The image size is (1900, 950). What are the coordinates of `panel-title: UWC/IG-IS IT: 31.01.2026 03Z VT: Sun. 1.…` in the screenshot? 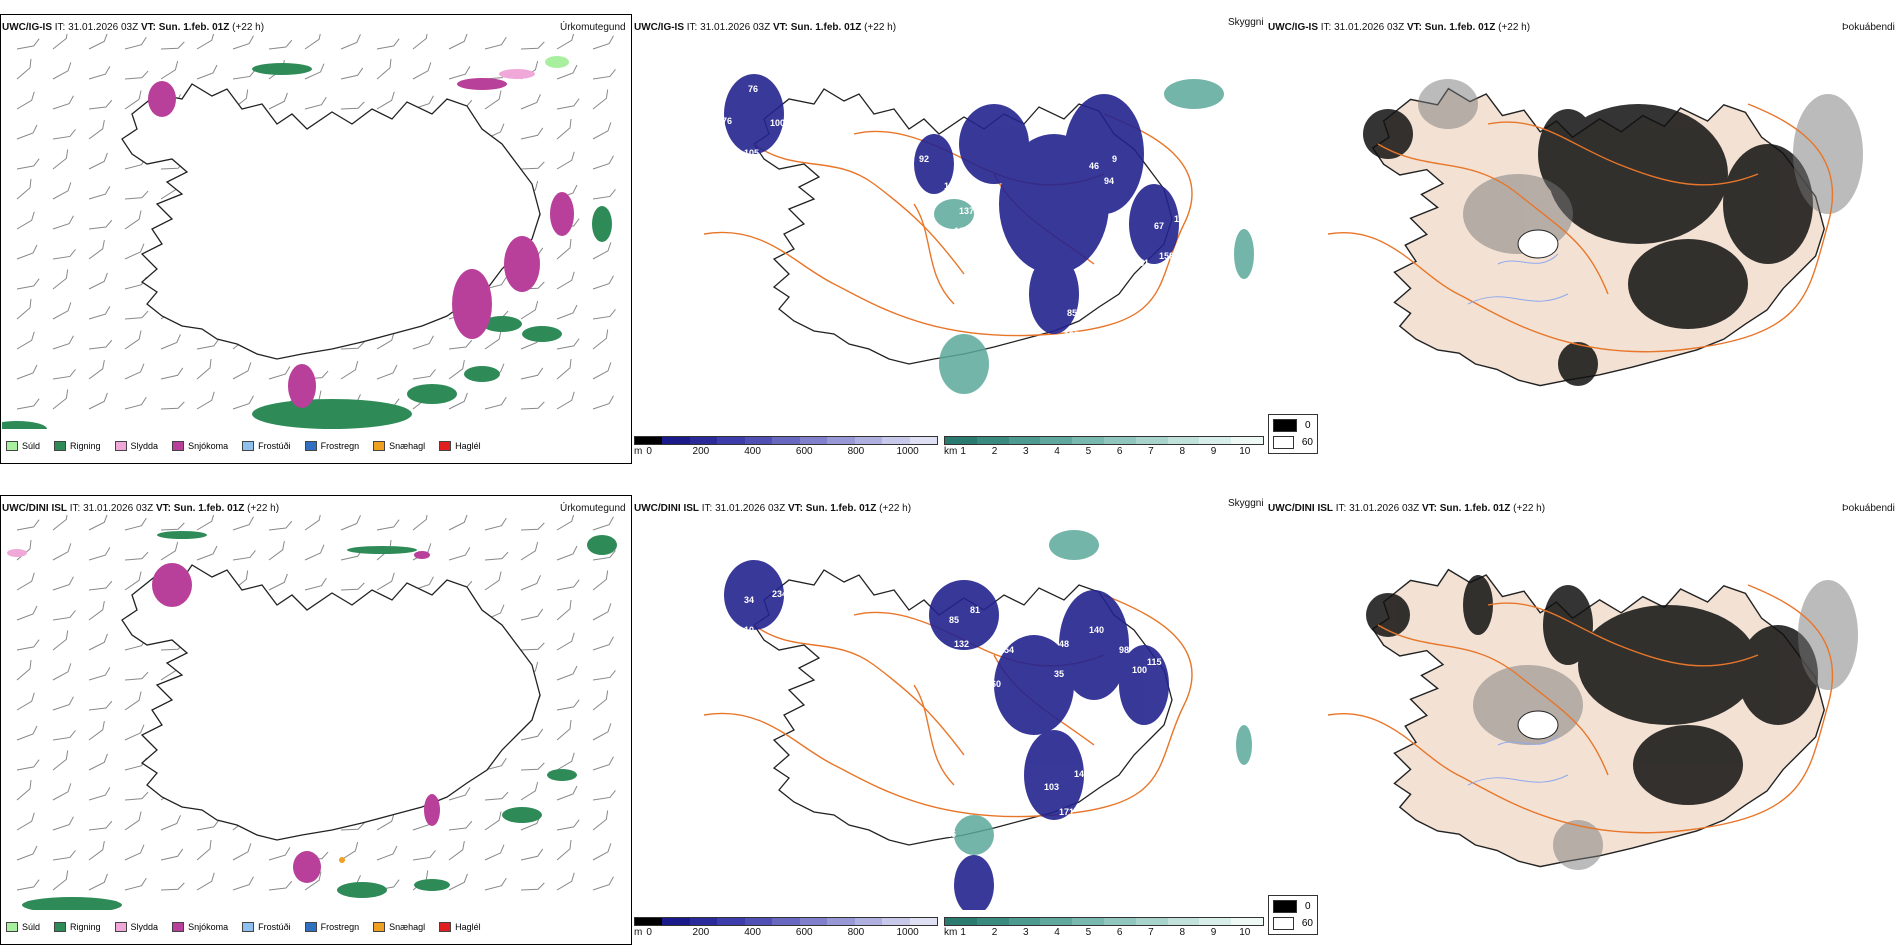 It's located at (133, 27).